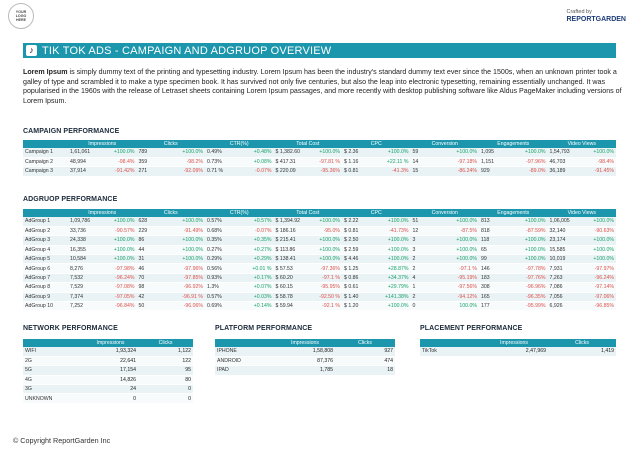  Describe the element at coordinates (331, 231) in the screenshot. I see `metric-change: -95.0%` at that location.